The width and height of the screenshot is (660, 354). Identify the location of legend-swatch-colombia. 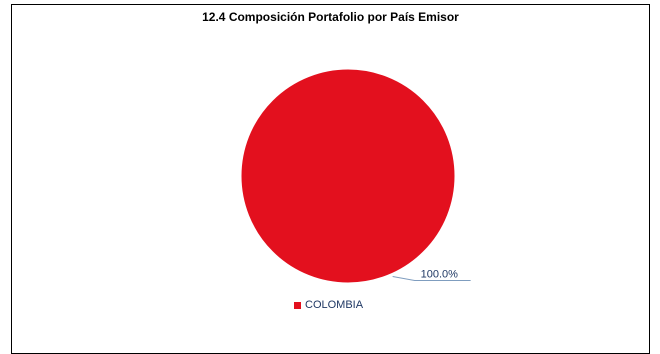
(297, 305).